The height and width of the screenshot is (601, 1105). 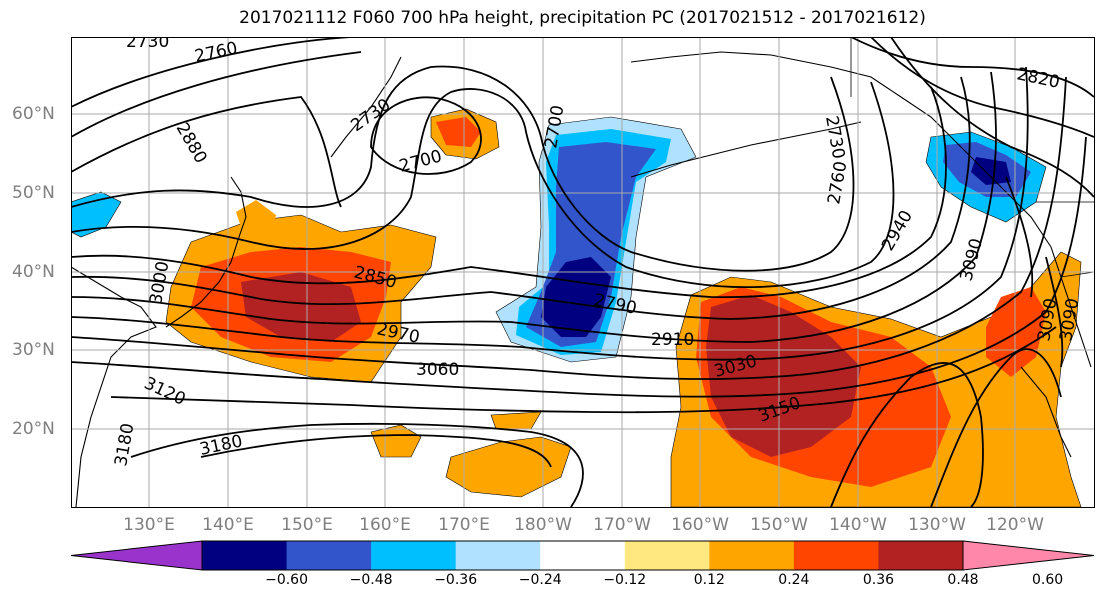 What do you see at coordinates (1028, 555) in the screenshot?
I see `colorbar-extend-high` at bounding box center [1028, 555].